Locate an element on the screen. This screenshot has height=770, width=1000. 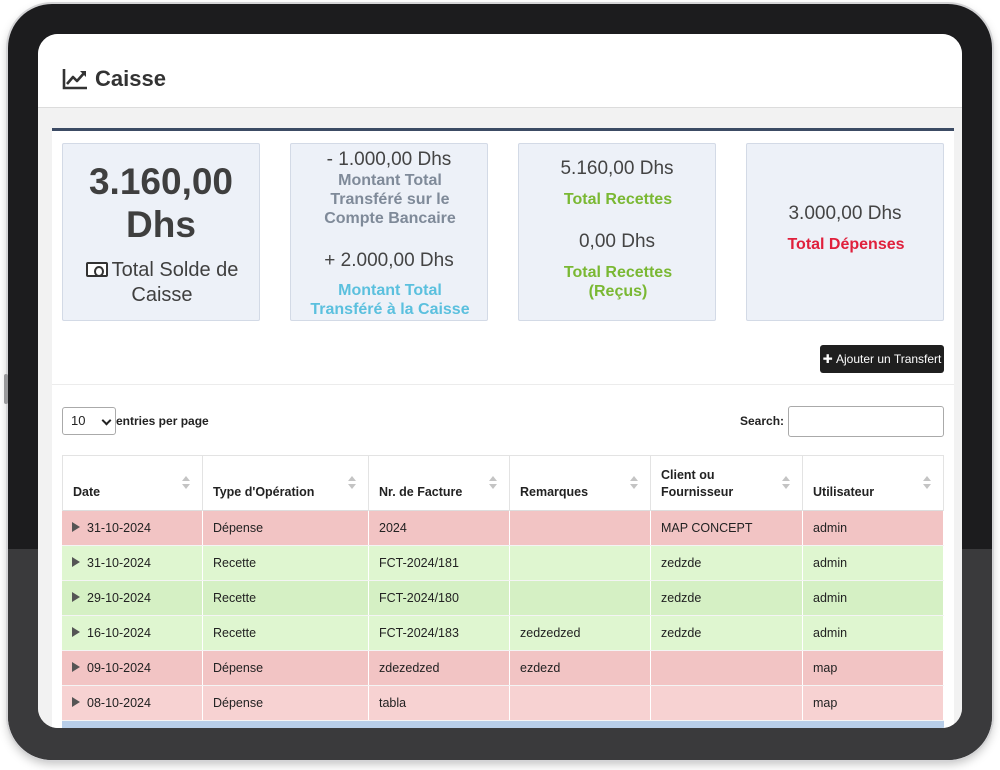
date-text: 16-10-2024 is located at coordinates (119, 633).